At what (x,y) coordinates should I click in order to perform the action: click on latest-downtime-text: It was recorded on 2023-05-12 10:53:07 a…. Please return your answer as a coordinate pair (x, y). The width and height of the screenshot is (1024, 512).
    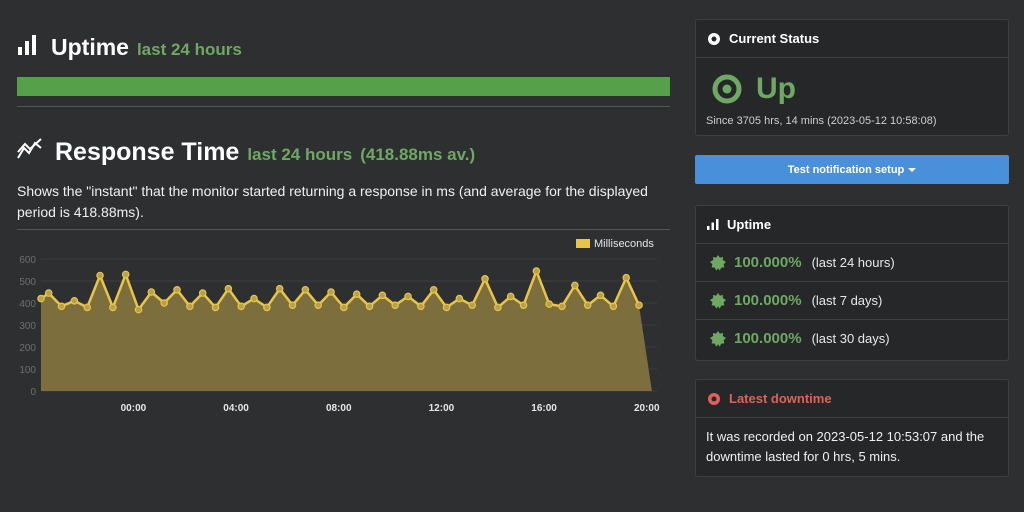
    Looking at the image, I should click on (845, 446).